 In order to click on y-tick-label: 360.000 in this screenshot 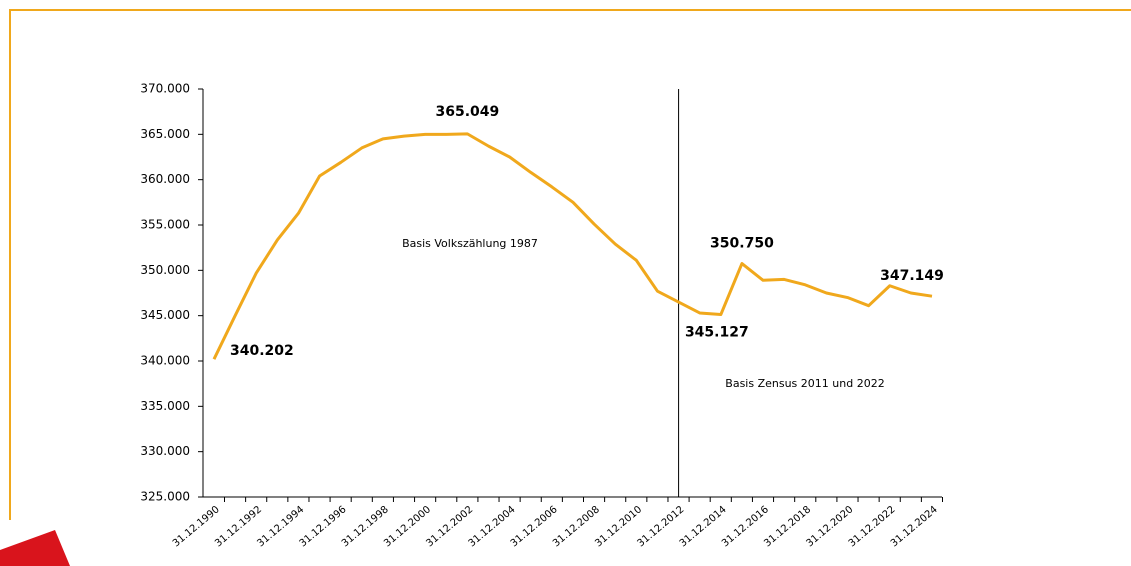, I will do `click(165, 179)`.